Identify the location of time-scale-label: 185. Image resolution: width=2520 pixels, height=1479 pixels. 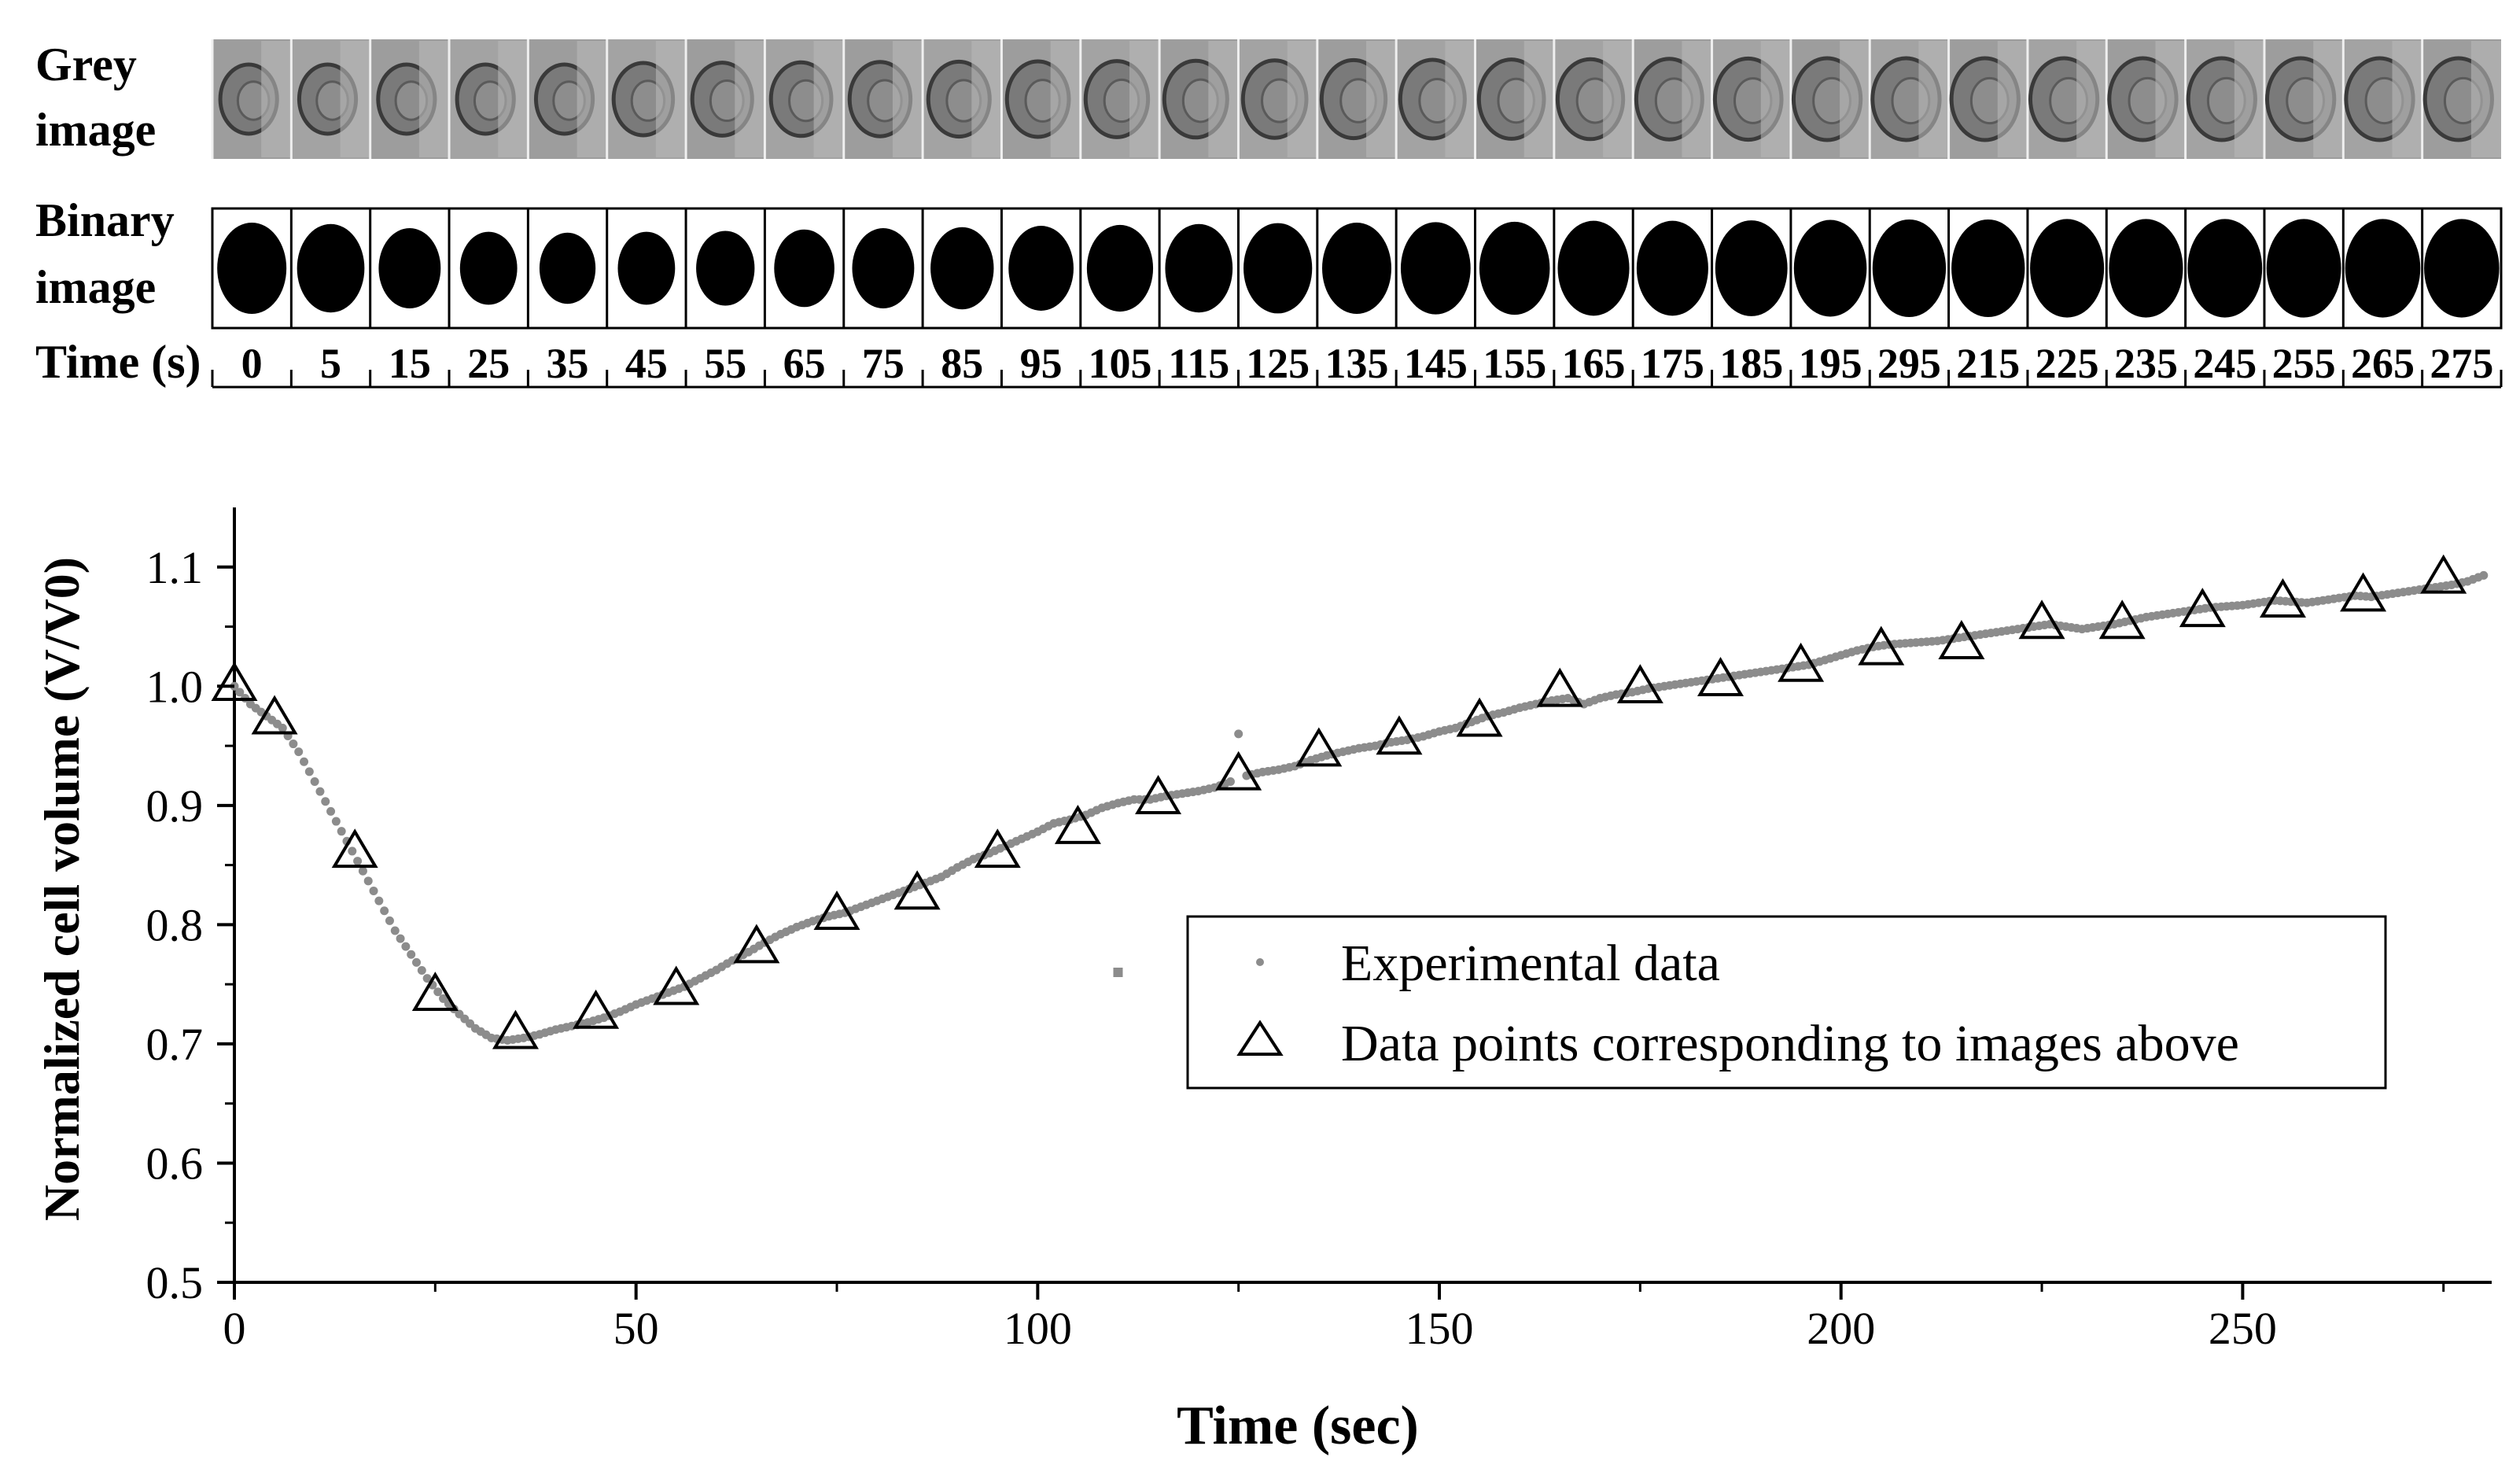
(1751, 363).